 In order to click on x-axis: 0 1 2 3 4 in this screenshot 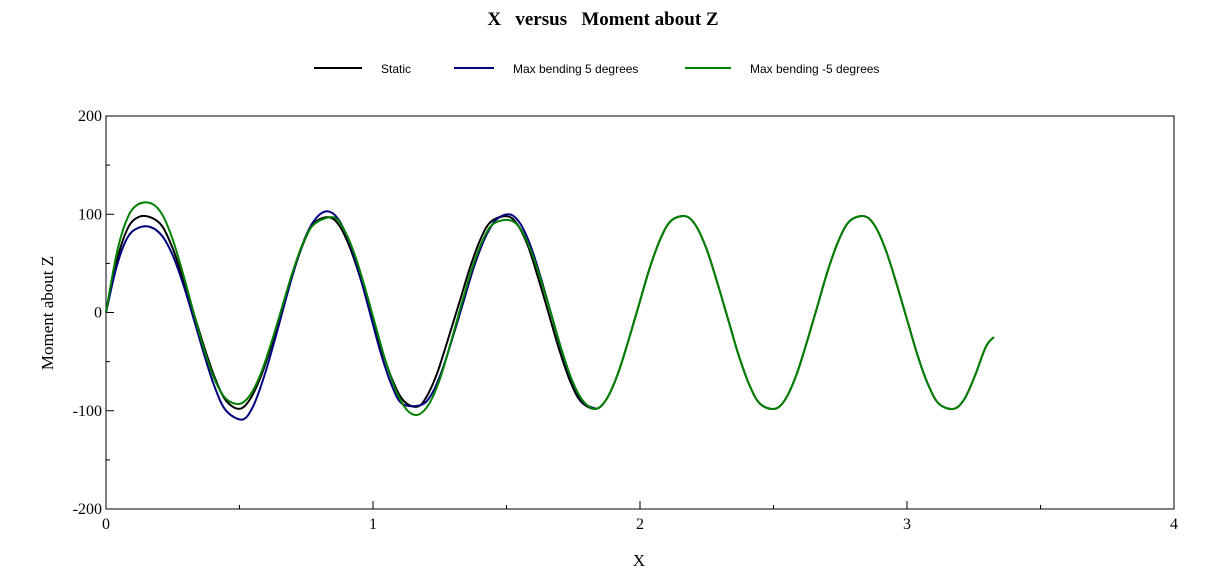, I will do `click(640, 517)`.